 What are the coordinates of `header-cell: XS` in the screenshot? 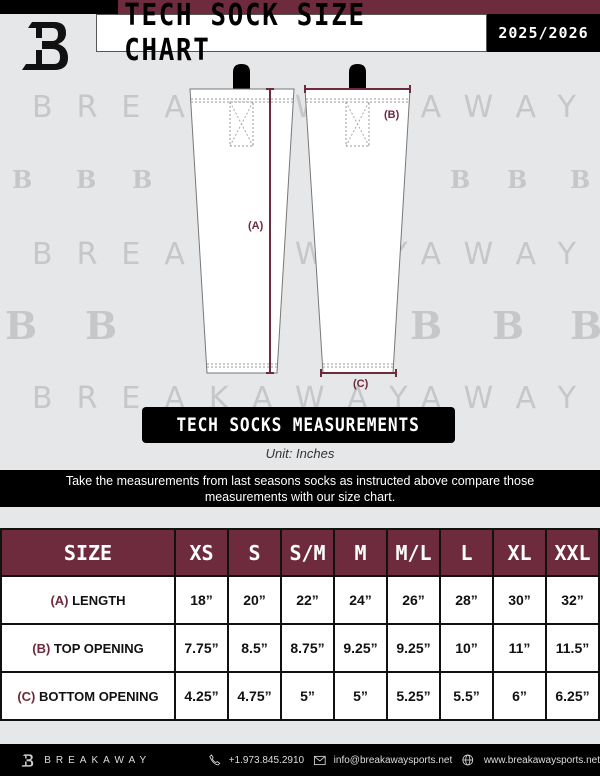 It's located at (201, 552).